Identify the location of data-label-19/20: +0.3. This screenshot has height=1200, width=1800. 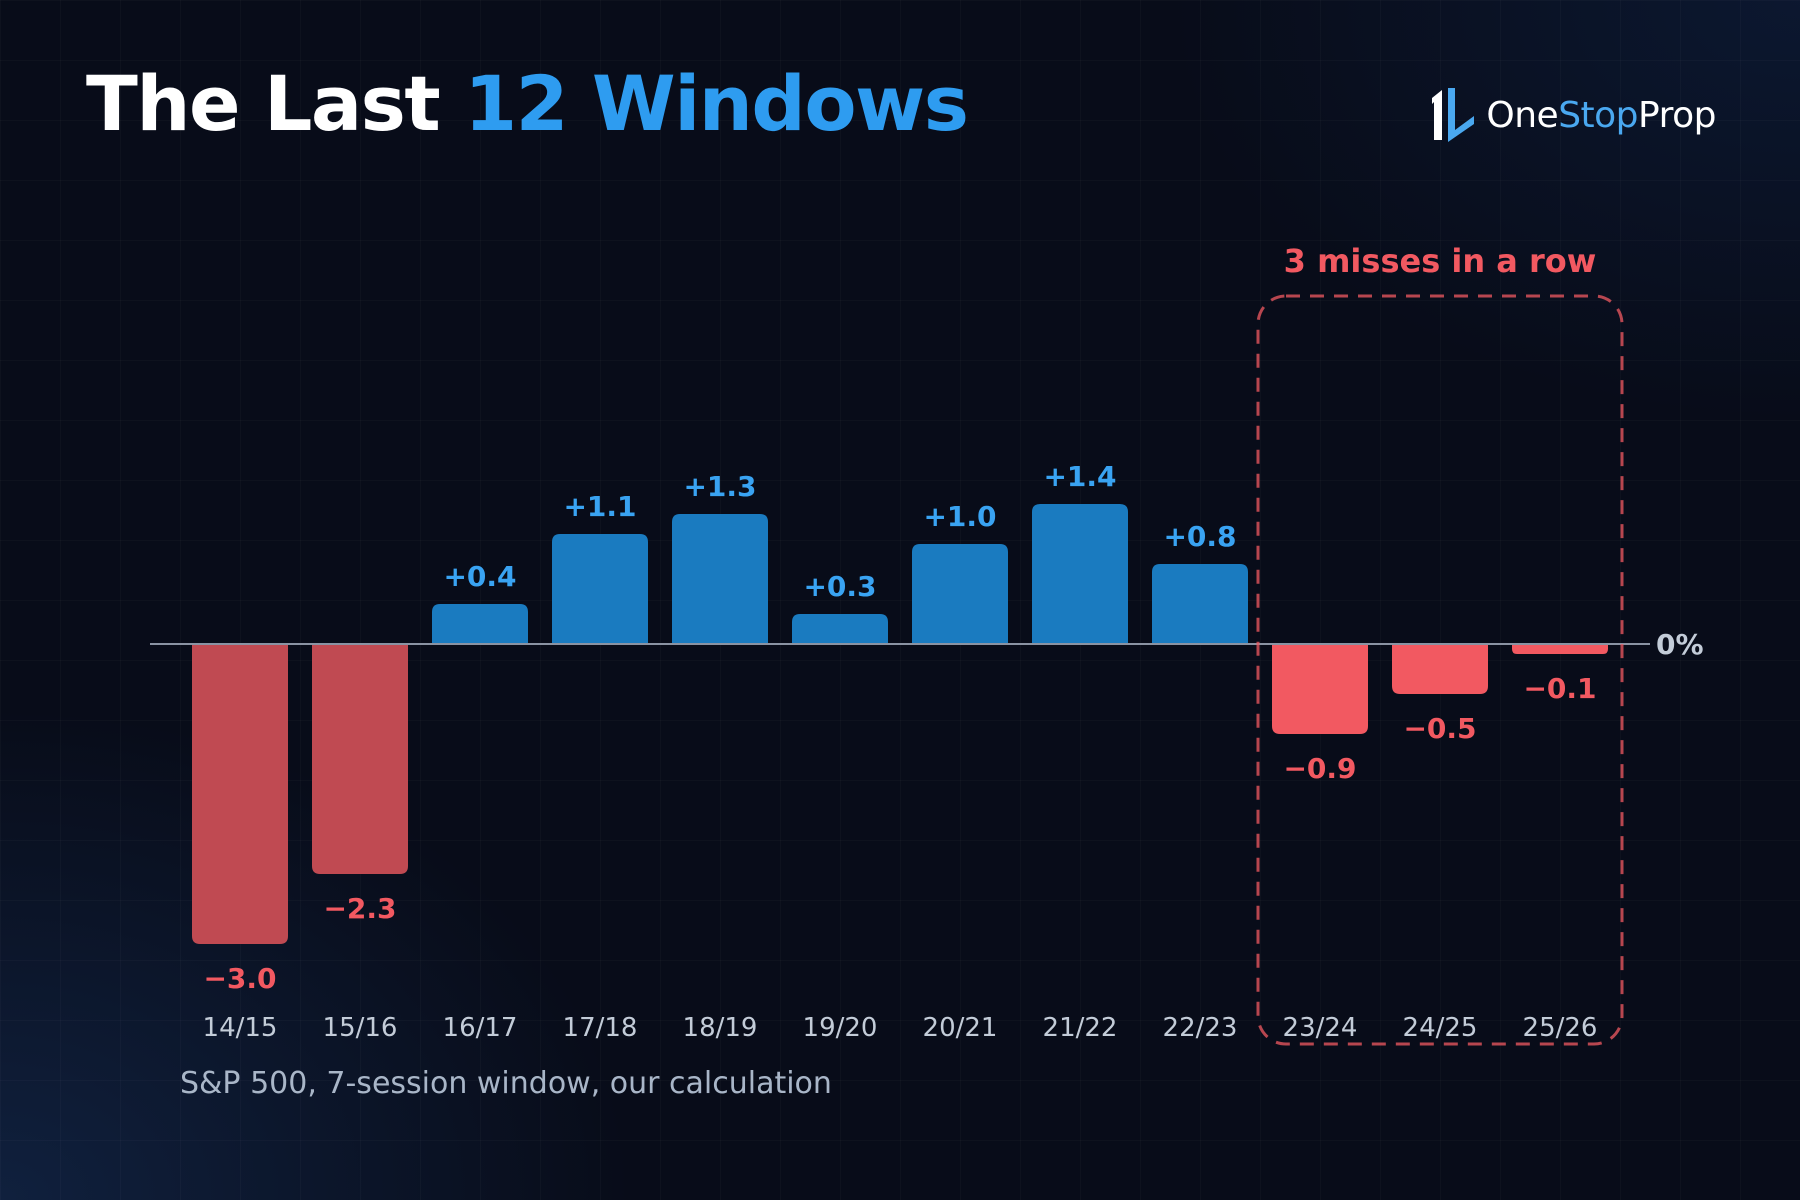
(839, 586).